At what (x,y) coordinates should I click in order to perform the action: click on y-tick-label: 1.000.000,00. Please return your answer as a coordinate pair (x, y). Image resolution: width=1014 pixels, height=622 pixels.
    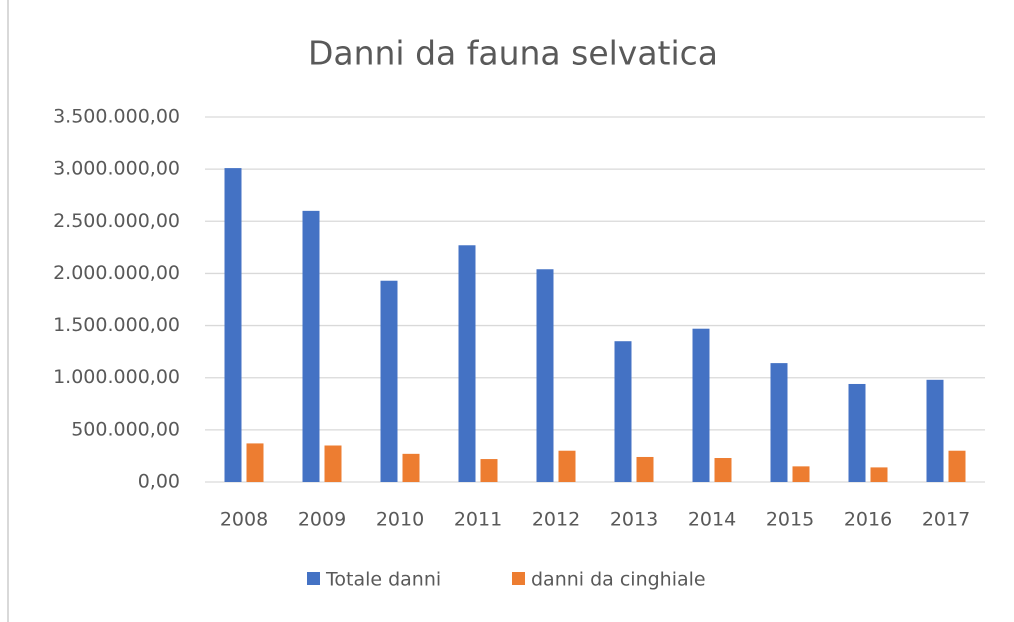
    Looking at the image, I should click on (116, 377).